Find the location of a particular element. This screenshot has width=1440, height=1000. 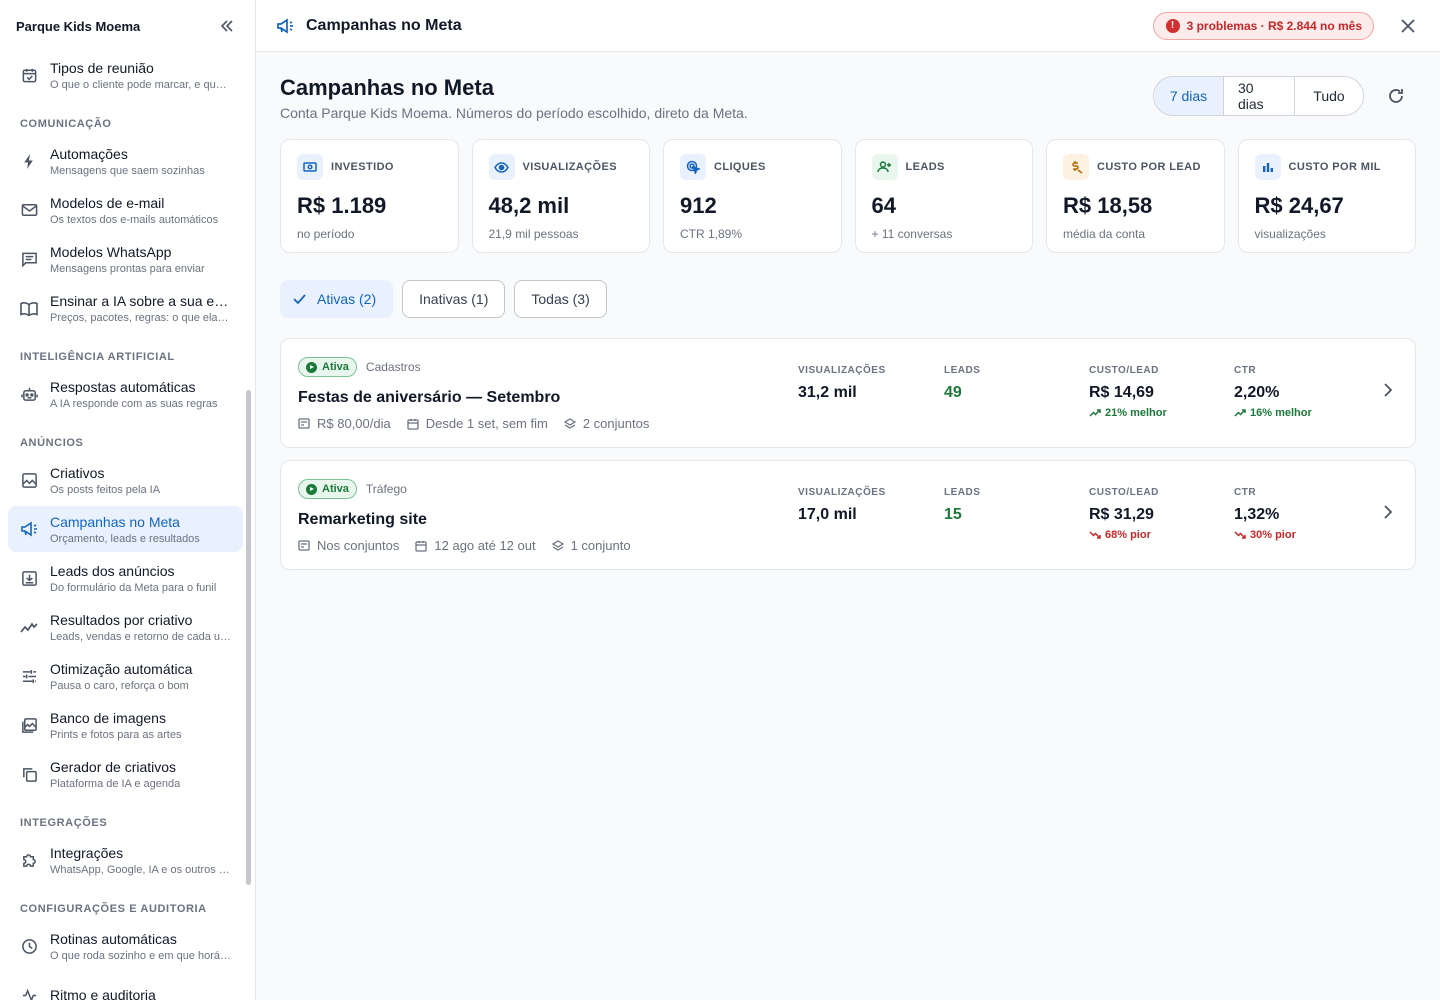

refresh-icon is located at coordinates (1396, 96).